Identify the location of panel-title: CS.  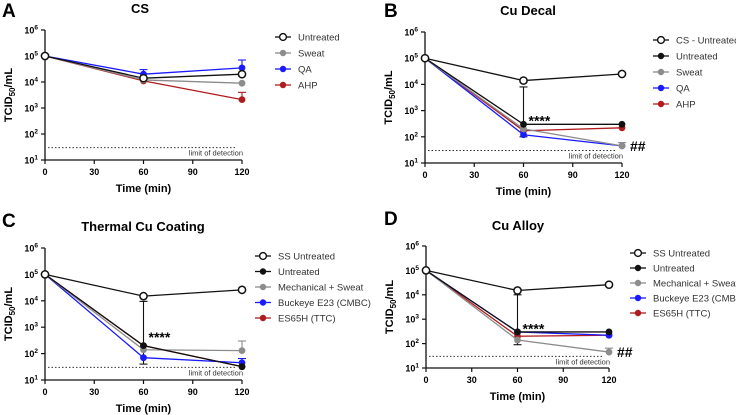
(140, 8).